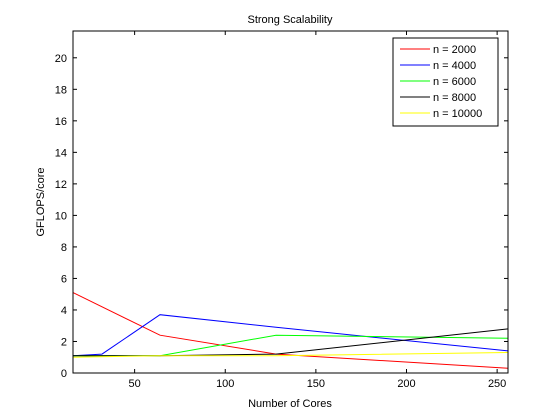 Image resolution: width=560 pixels, height=420 pixels. I want to click on y-tick-label: 10, so click(61, 216).